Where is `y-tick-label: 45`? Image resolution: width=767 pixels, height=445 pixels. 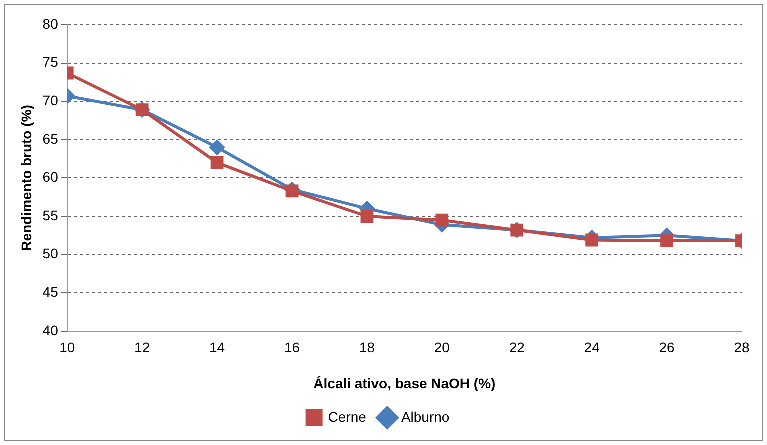 y-tick-label: 45 is located at coordinates (50, 292).